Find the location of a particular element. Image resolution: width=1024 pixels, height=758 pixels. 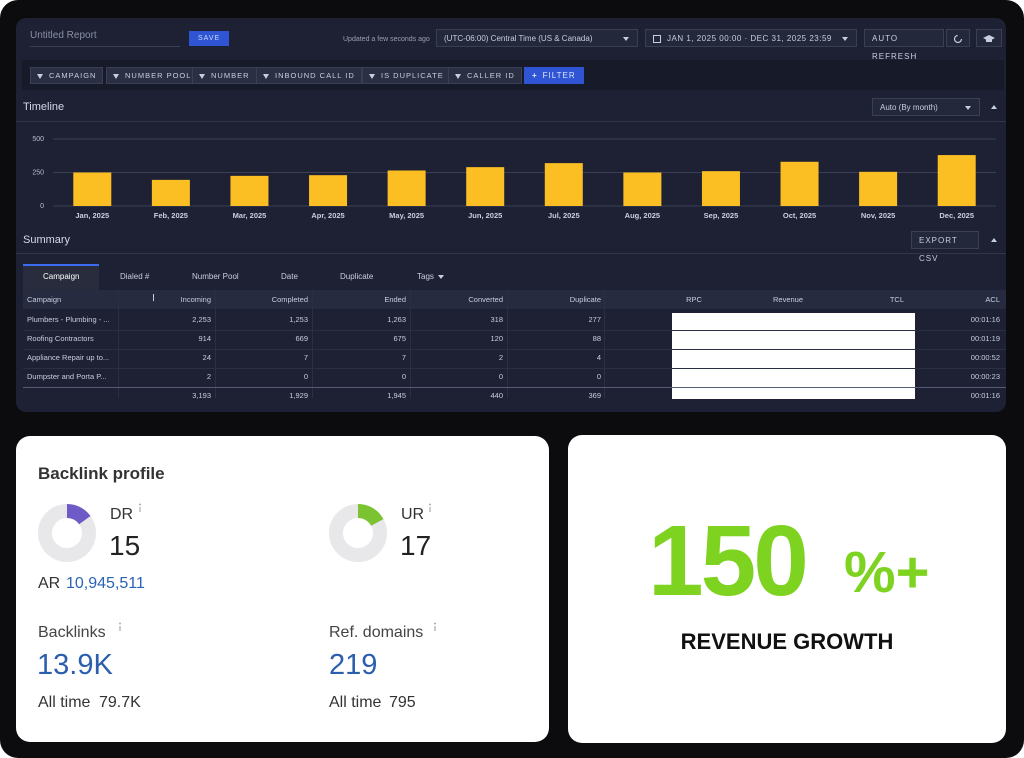

ref-domains-all-time-label: All time is located at coordinates (355, 703).